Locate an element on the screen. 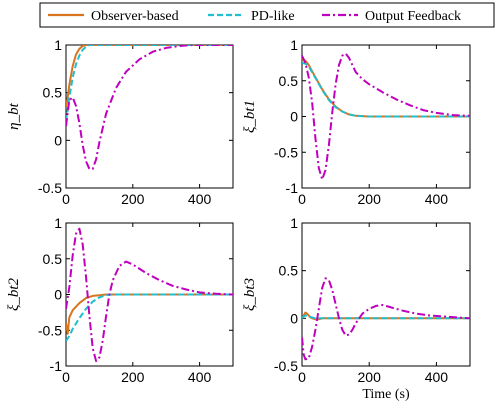  legend-label: Observer-based is located at coordinates (135, 16).